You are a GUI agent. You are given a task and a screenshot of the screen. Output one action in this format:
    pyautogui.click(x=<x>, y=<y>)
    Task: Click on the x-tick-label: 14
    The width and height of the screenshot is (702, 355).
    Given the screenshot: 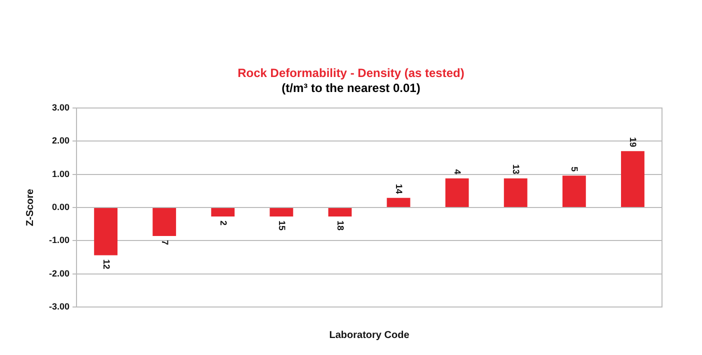 What is the action you would take?
    pyautogui.click(x=399, y=189)
    